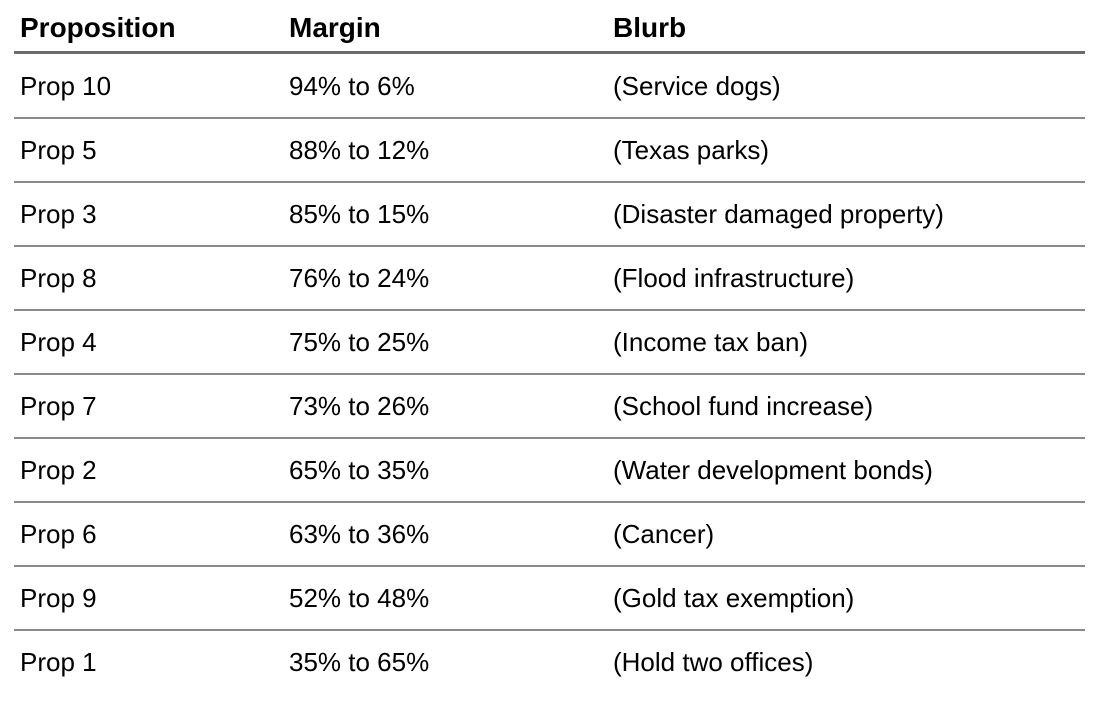  Describe the element at coordinates (743, 406) in the screenshot. I see `blurb-cell: (School fund increase)` at that location.